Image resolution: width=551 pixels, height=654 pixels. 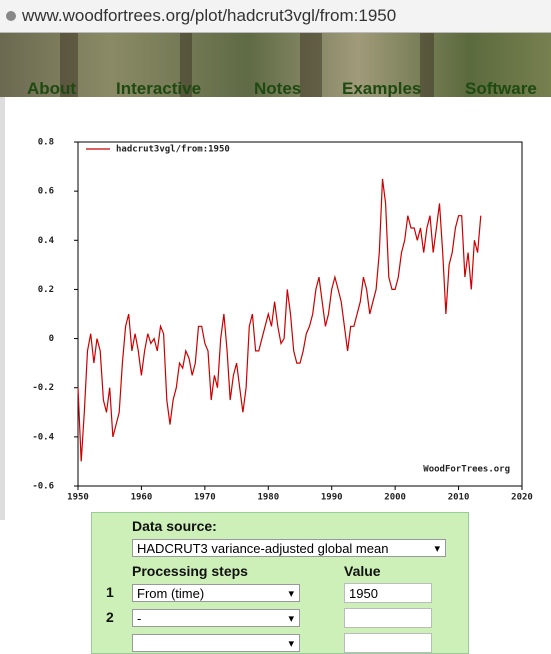 I want to click on label: Processing steps, so click(x=190, y=571).